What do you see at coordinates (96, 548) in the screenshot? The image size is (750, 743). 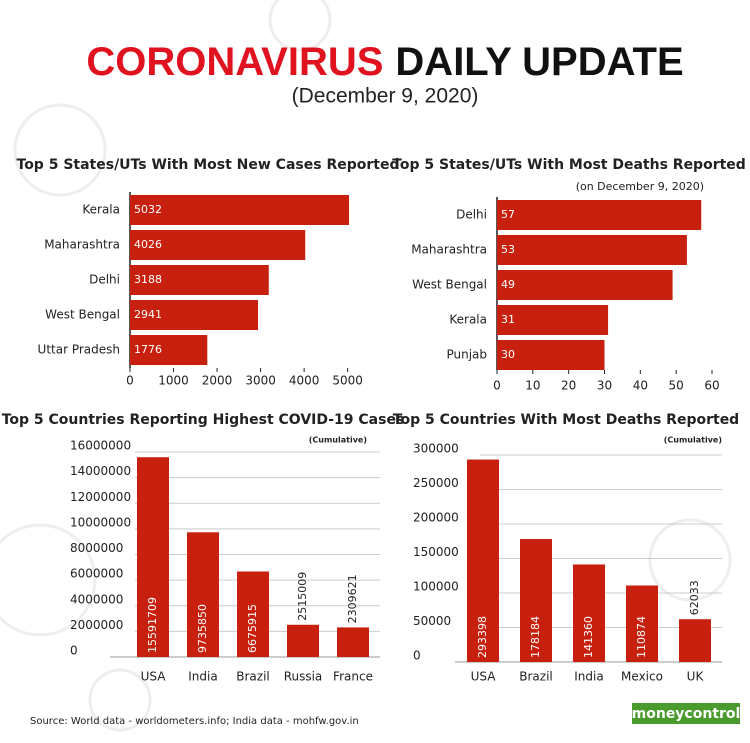 I see `y-tick-label: 8000000` at bounding box center [96, 548].